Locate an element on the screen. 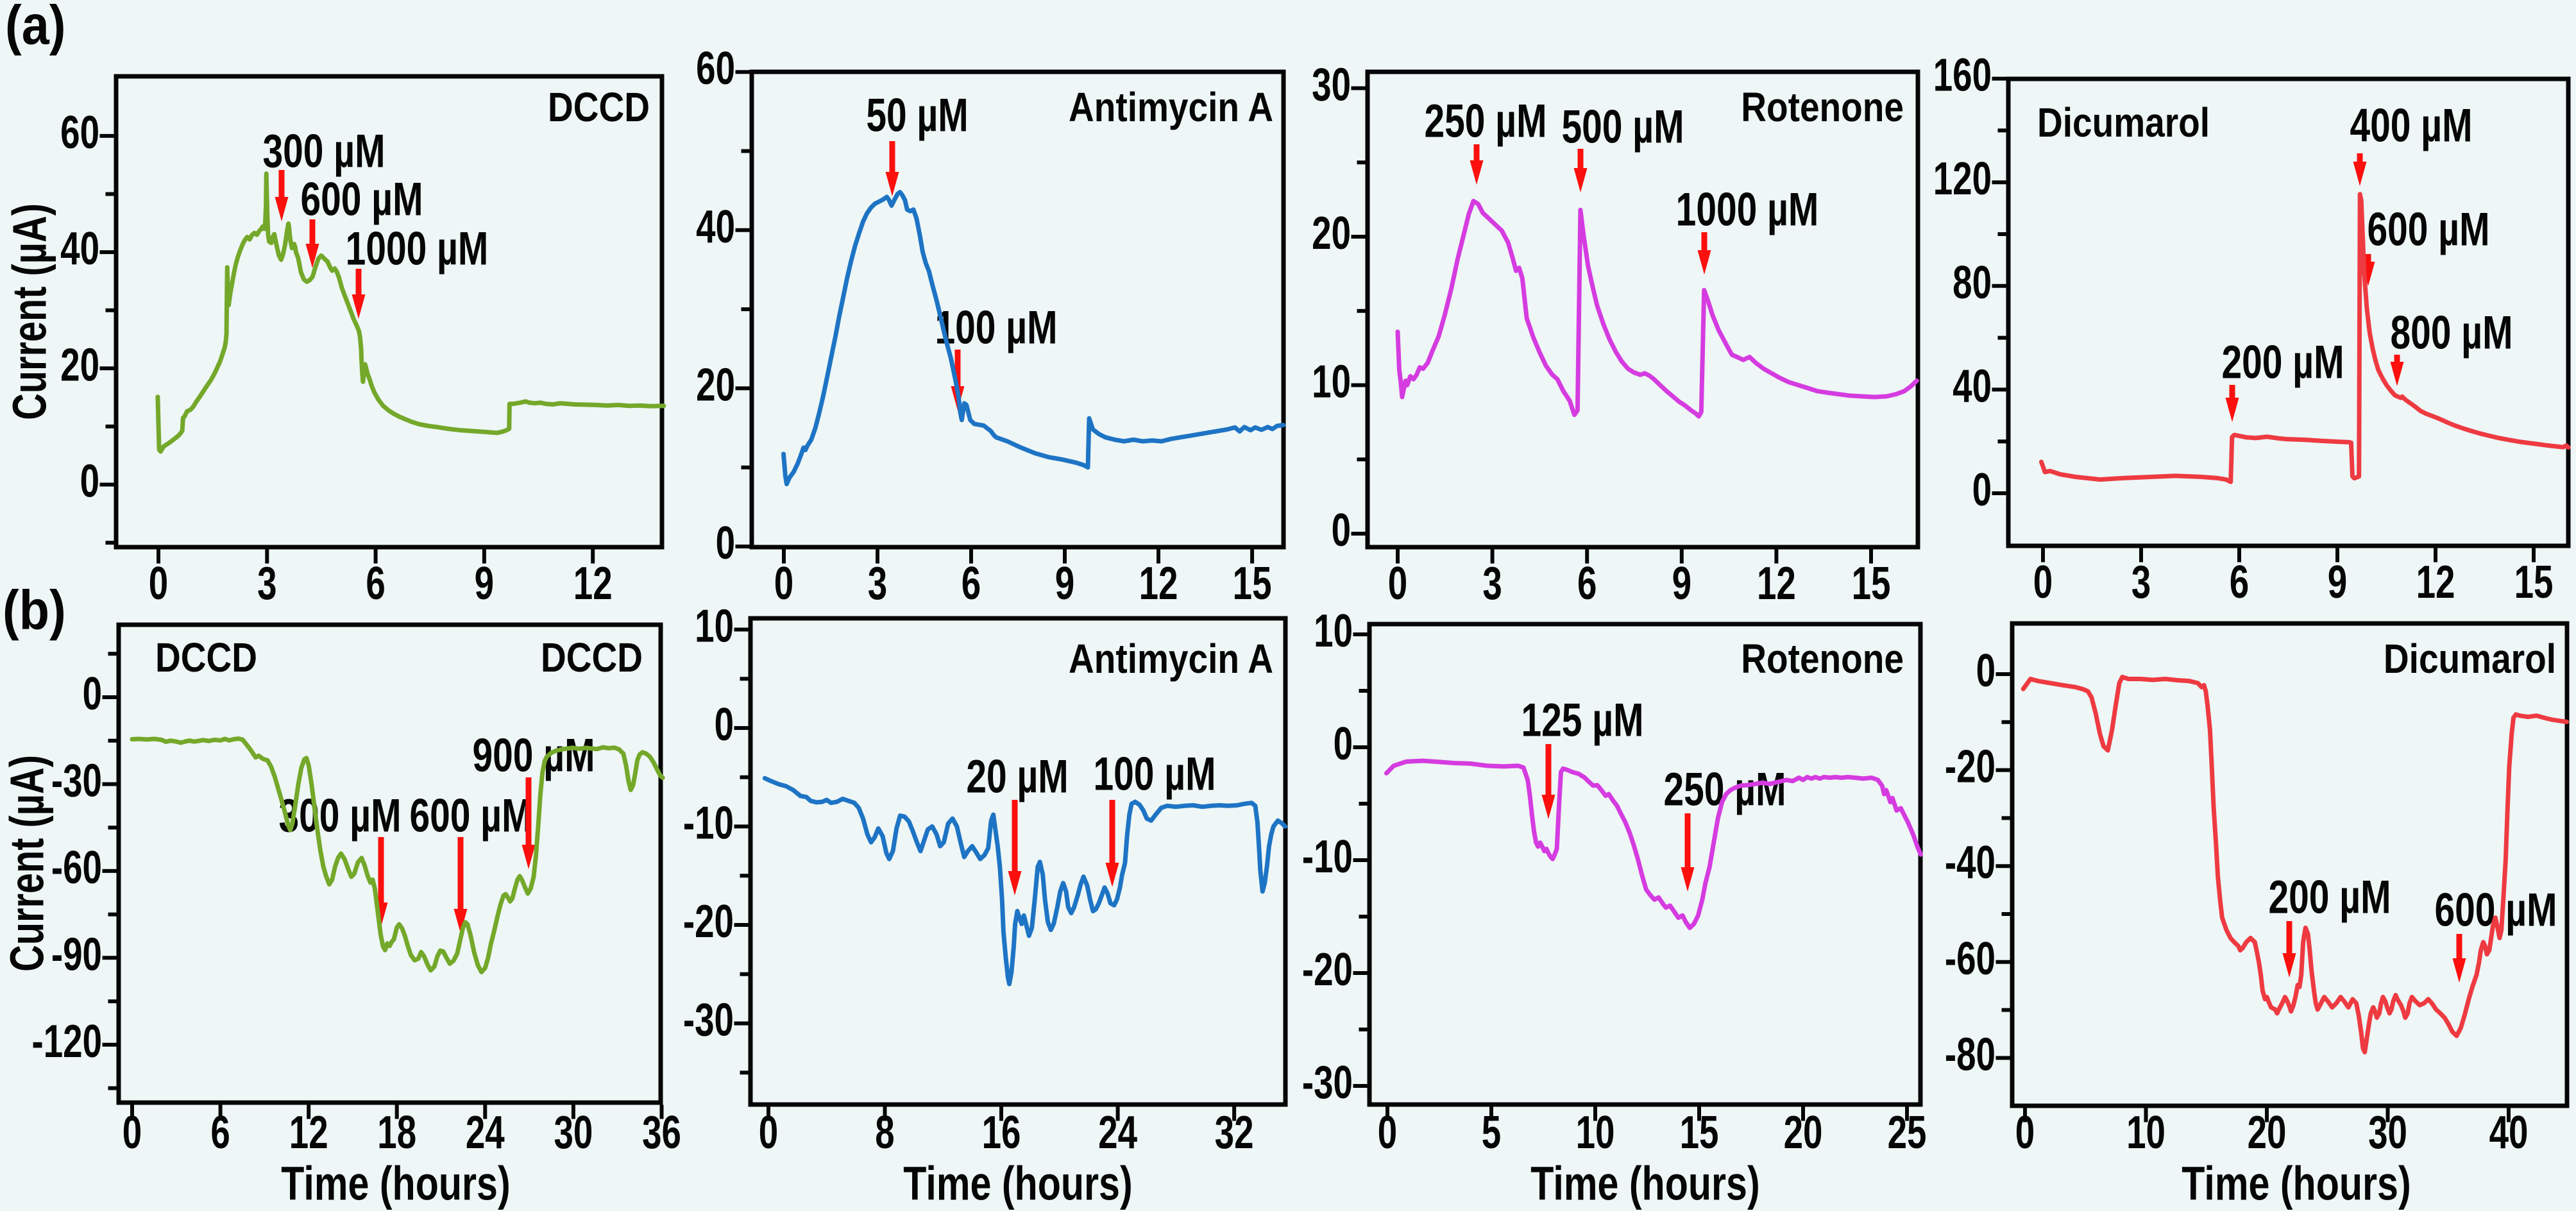  svg-text: -120 is located at coordinates (66, 1041).